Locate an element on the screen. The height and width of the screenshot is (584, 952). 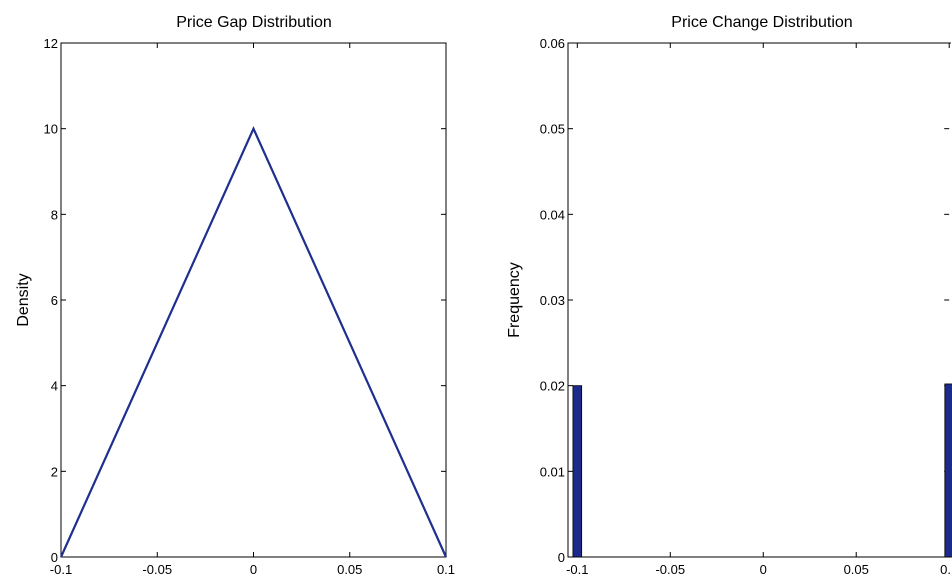
y-tick-label: 0.02 is located at coordinates (552, 386).